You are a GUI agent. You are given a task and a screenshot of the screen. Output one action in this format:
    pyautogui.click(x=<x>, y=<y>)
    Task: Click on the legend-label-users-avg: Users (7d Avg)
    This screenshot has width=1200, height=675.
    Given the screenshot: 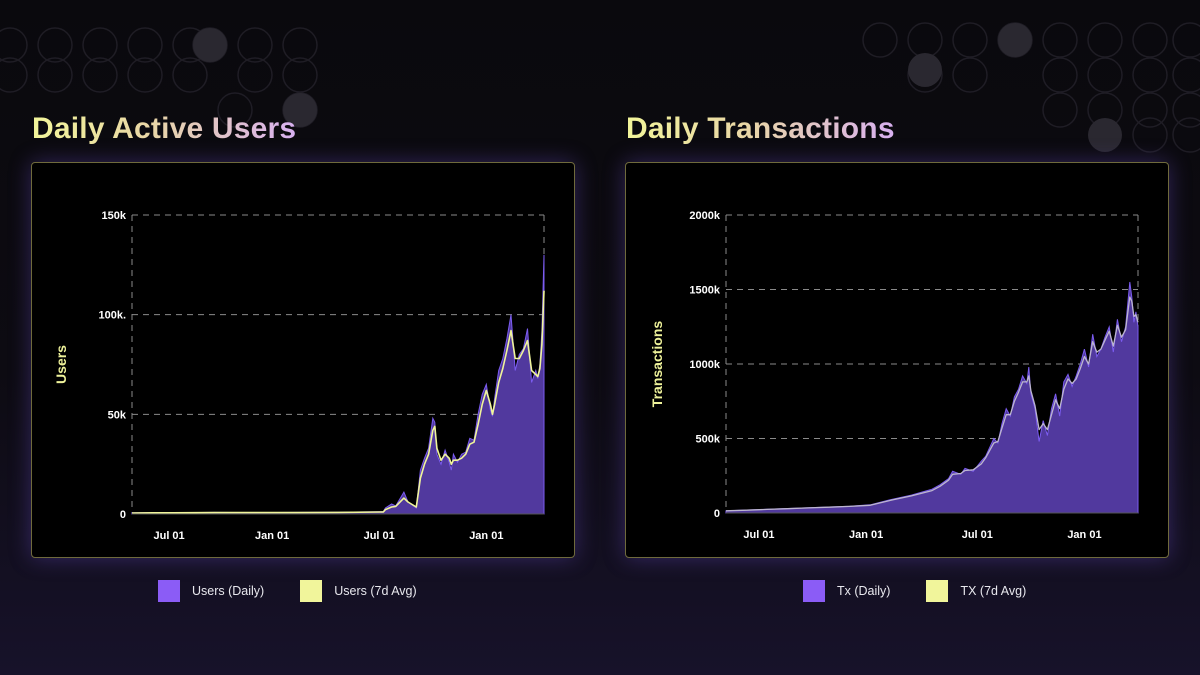 What is the action you would take?
    pyautogui.click(x=375, y=591)
    